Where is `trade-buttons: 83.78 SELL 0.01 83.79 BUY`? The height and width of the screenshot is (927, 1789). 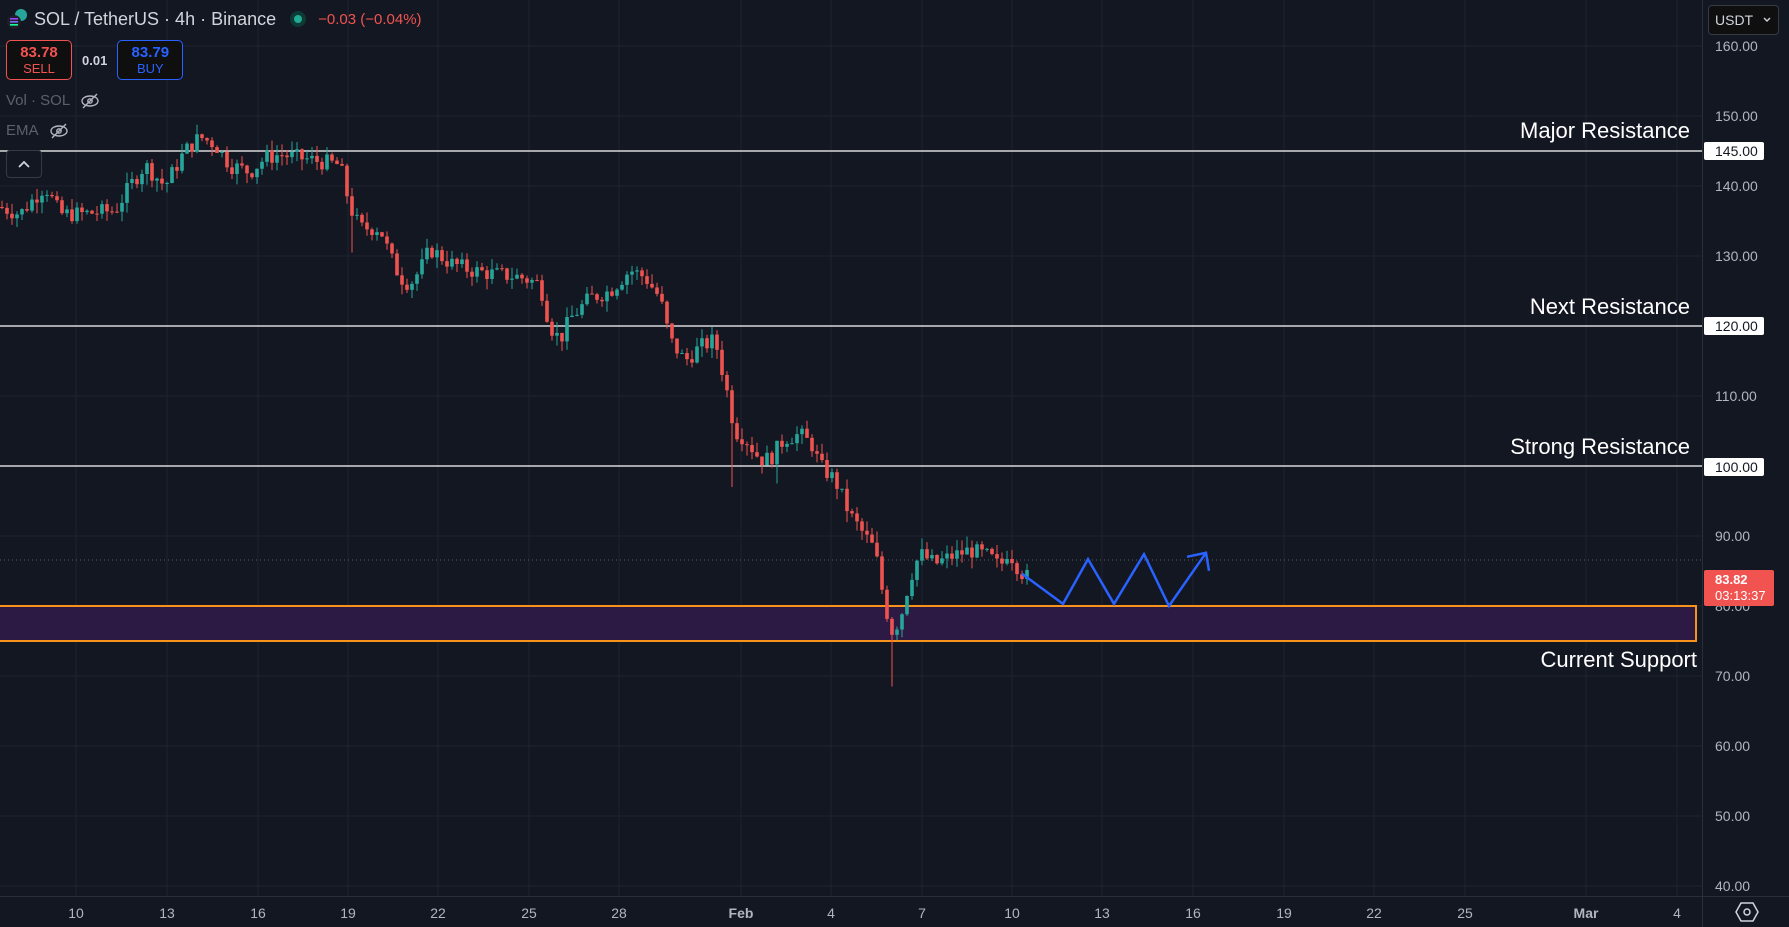
trade-buttons: 83.78 SELL 0.01 83.79 BUY is located at coordinates (95, 60).